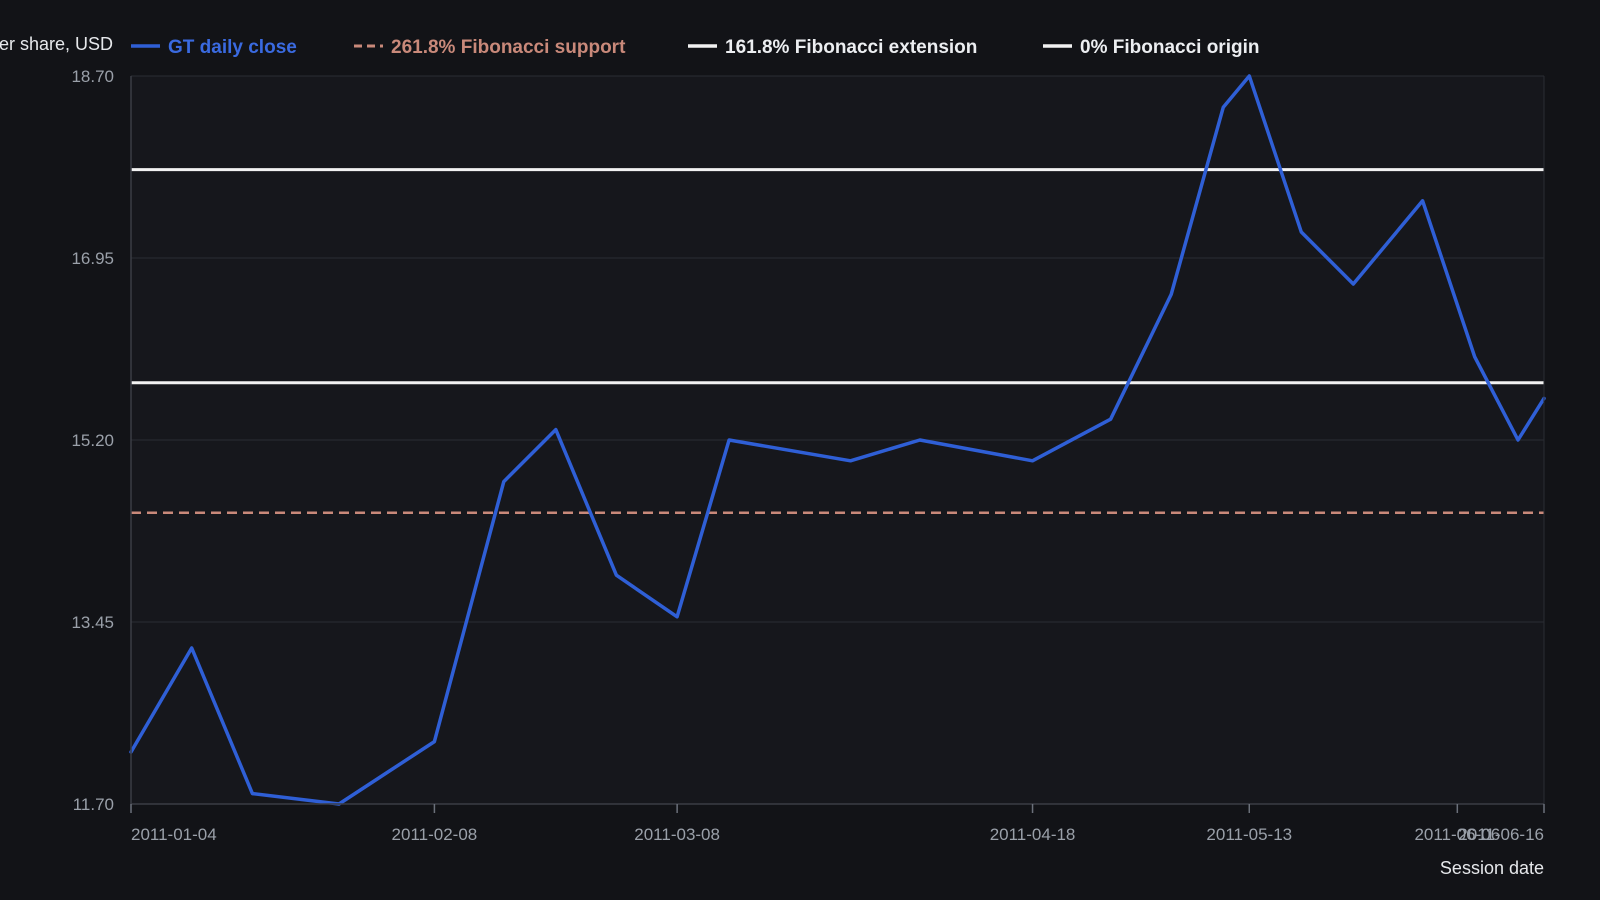  I want to click on y-tick-label: 15.20, so click(92, 440).